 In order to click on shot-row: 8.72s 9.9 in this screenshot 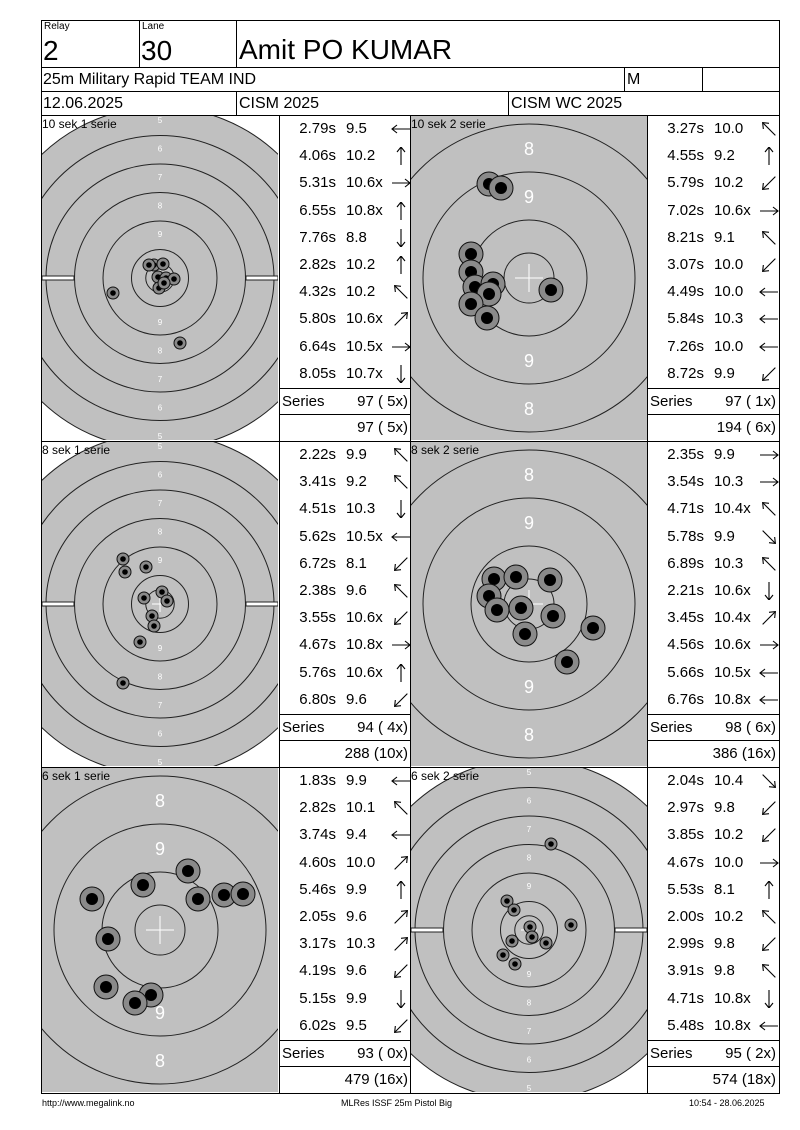, I will do `click(718, 375)`.